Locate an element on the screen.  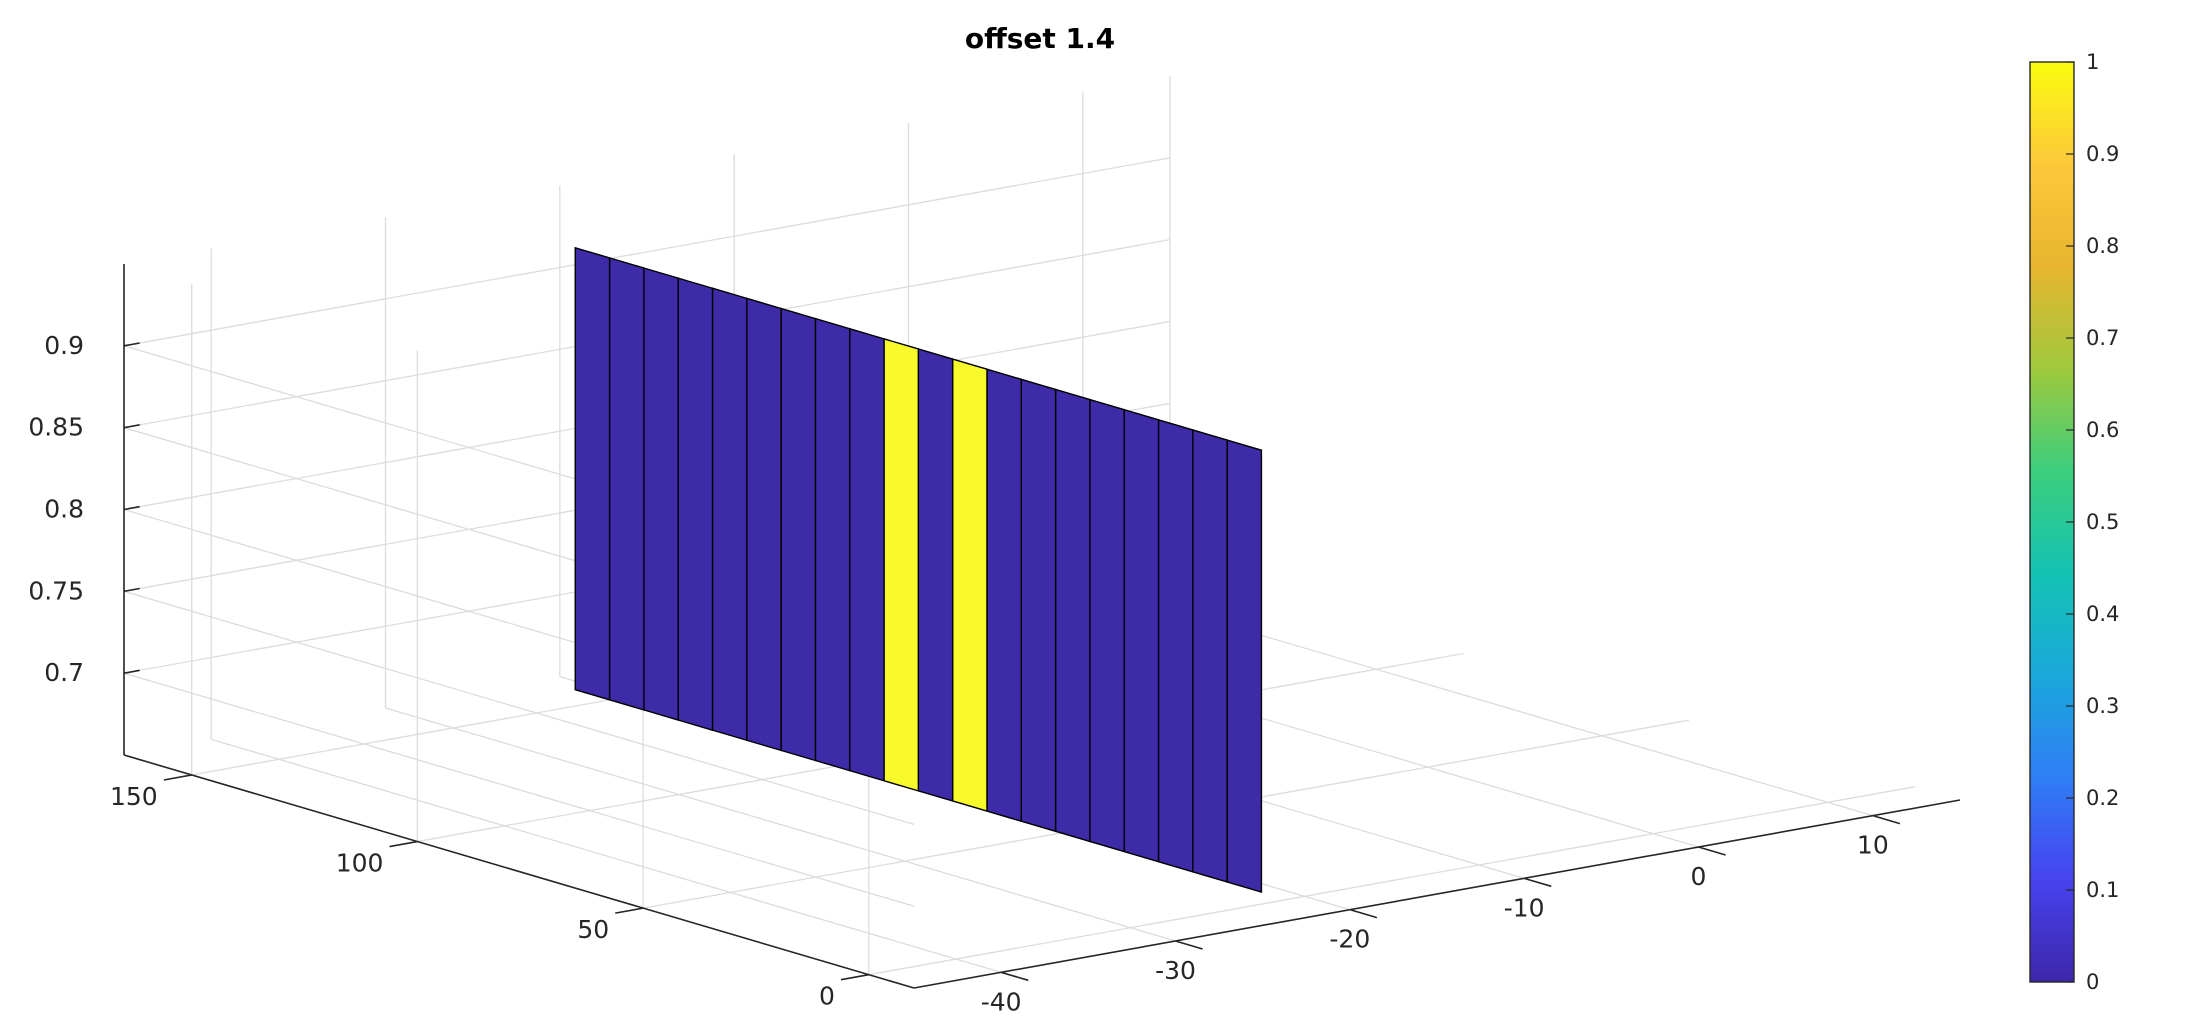
y-tick-label: 150 is located at coordinates (134, 796).